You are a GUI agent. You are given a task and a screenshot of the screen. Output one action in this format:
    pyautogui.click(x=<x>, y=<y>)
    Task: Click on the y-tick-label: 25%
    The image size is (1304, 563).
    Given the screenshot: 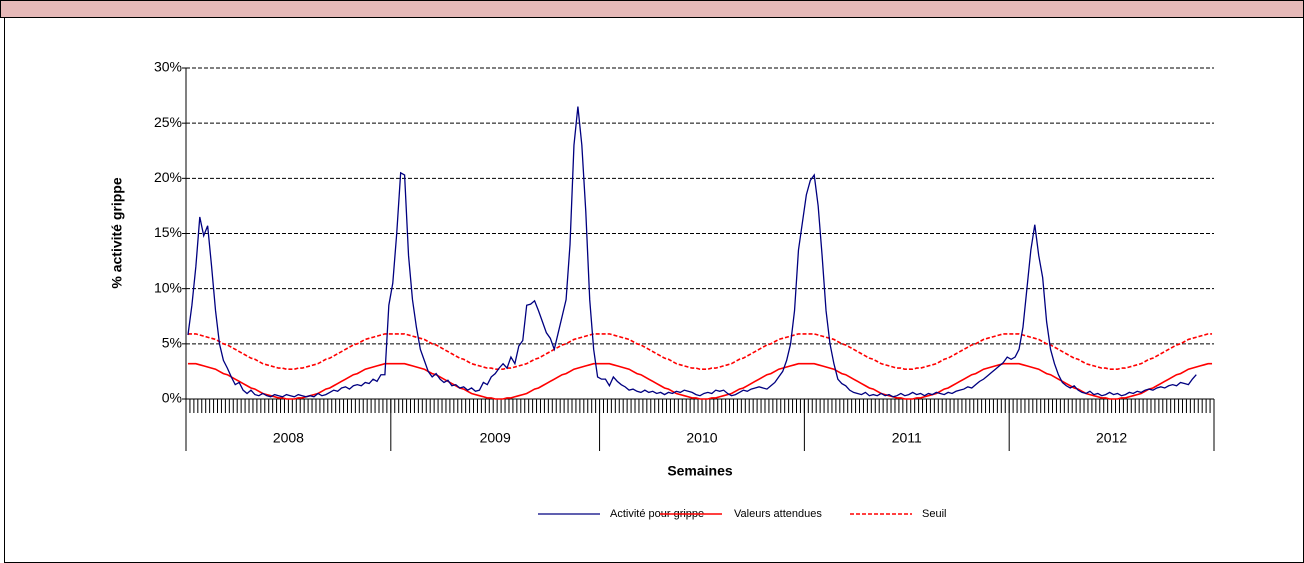 What is the action you would take?
    pyautogui.click(x=168, y=122)
    